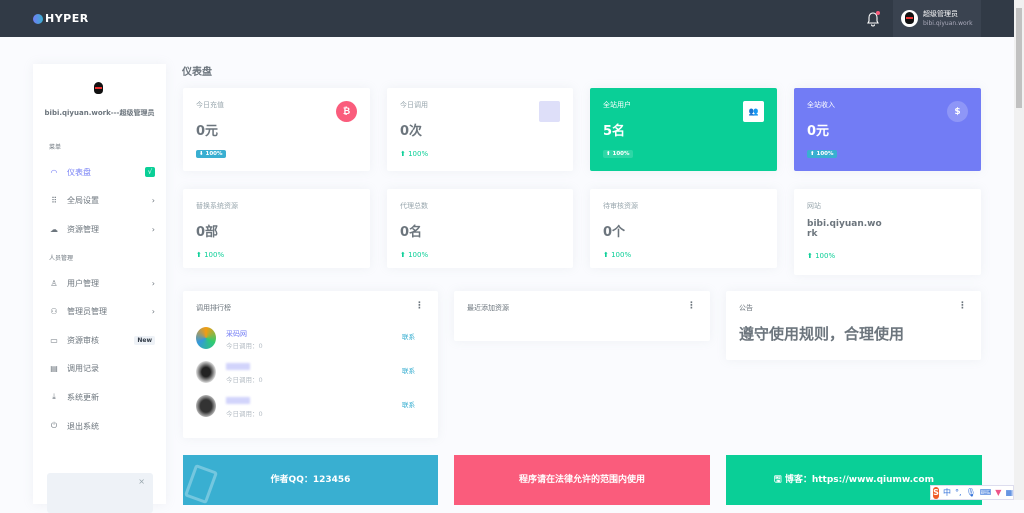 The height and width of the screenshot is (513, 1024). I want to click on dollar-icon: $, so click(957, 111).